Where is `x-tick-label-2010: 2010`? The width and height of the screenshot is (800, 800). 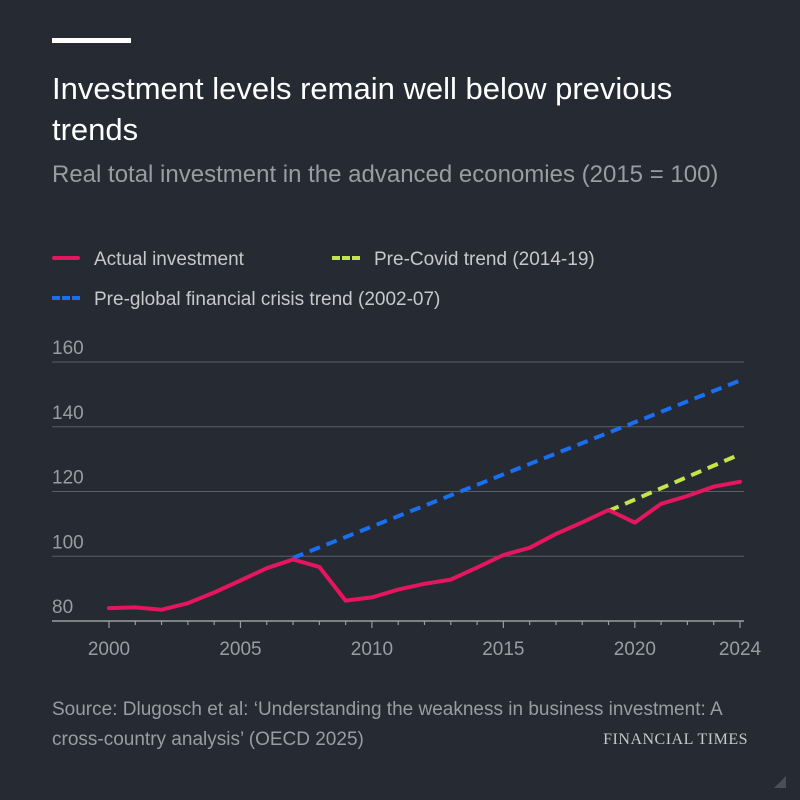
x-tick-label-2010: 2010 is located at coordinates (372, 649).